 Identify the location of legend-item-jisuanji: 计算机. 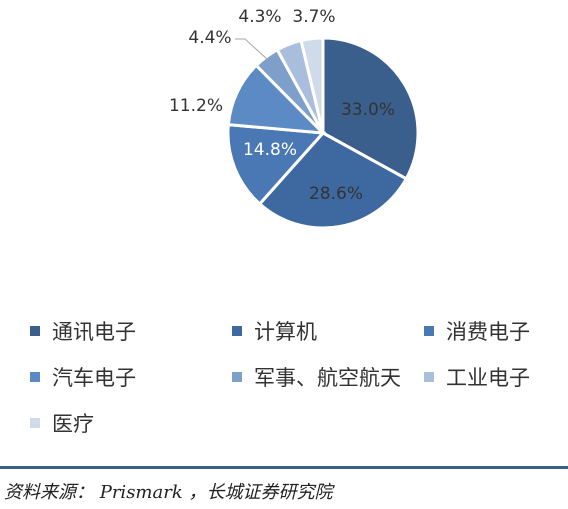
(274, 331).